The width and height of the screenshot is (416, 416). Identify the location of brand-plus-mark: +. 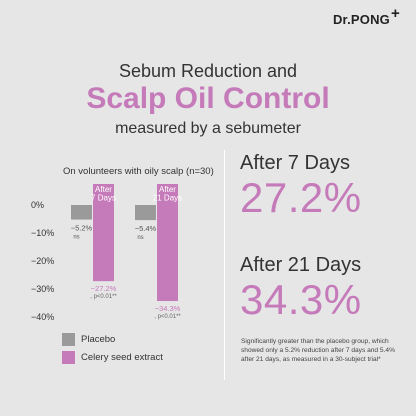
(395, 13).